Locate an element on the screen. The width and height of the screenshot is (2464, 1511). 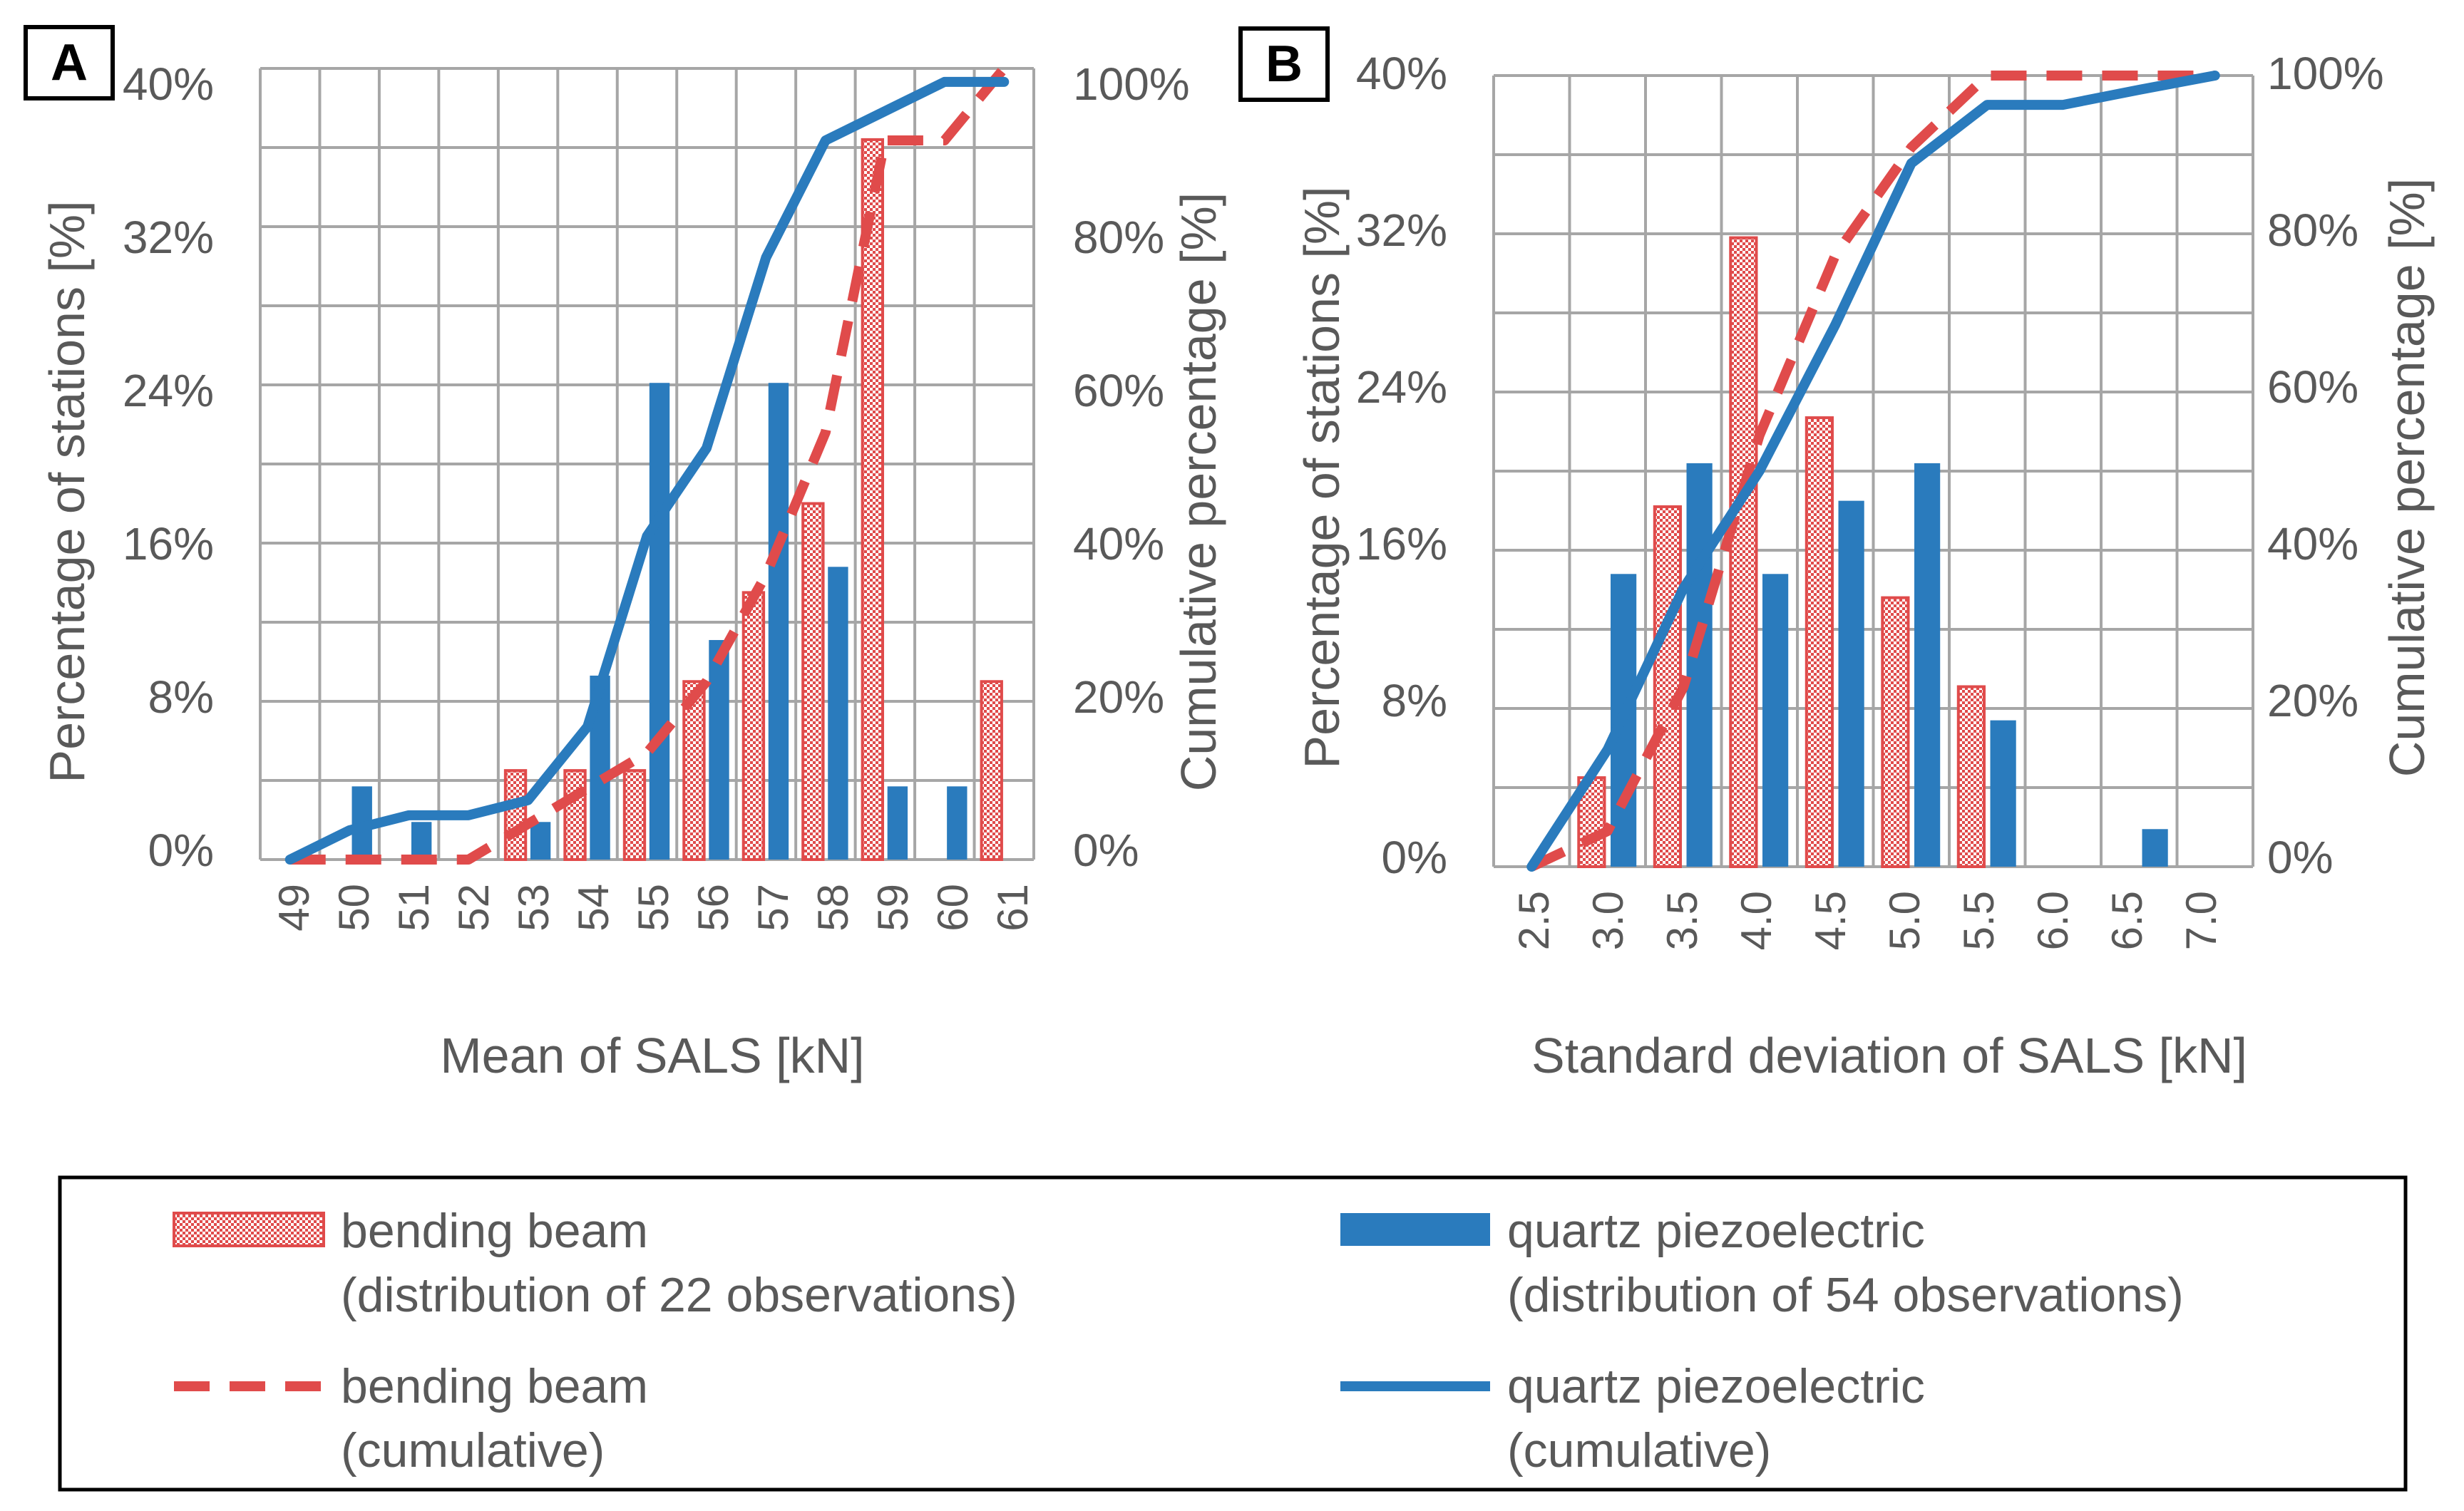
panel-b-bars is located at coordinates (1872, 552).